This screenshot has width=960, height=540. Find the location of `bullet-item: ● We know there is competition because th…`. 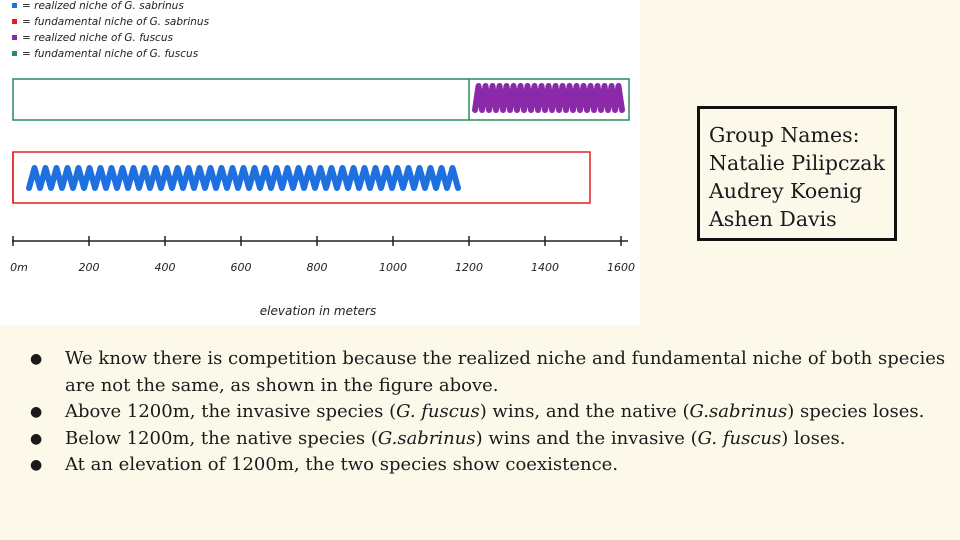

bullet-item: ● We know there is competition because th… is located at coordinates (490, 372).